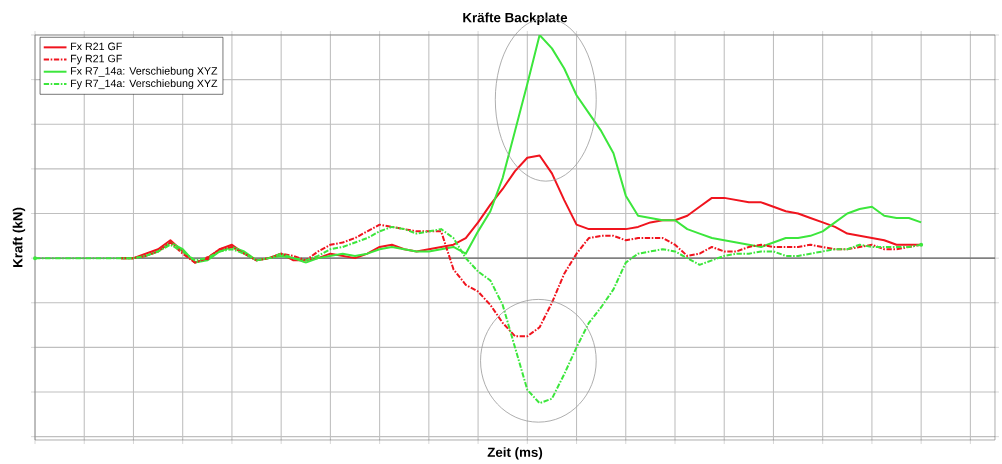  What do you see at coordinates (515, 453) in the screenshot?
I see `x-axis-title: Zeit (ms)` at bounding box center [515, 453].